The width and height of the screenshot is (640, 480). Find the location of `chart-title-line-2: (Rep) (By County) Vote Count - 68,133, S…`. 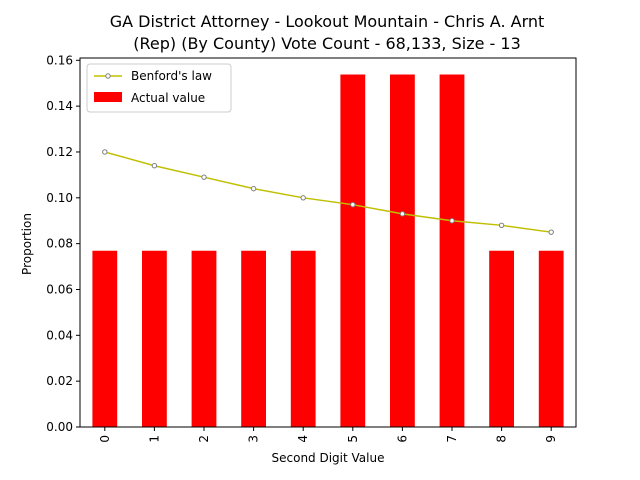

chart-title-line-2: (Rep) (By County) Vote Count - 68,133, S… is located at coordinates (327, 43).